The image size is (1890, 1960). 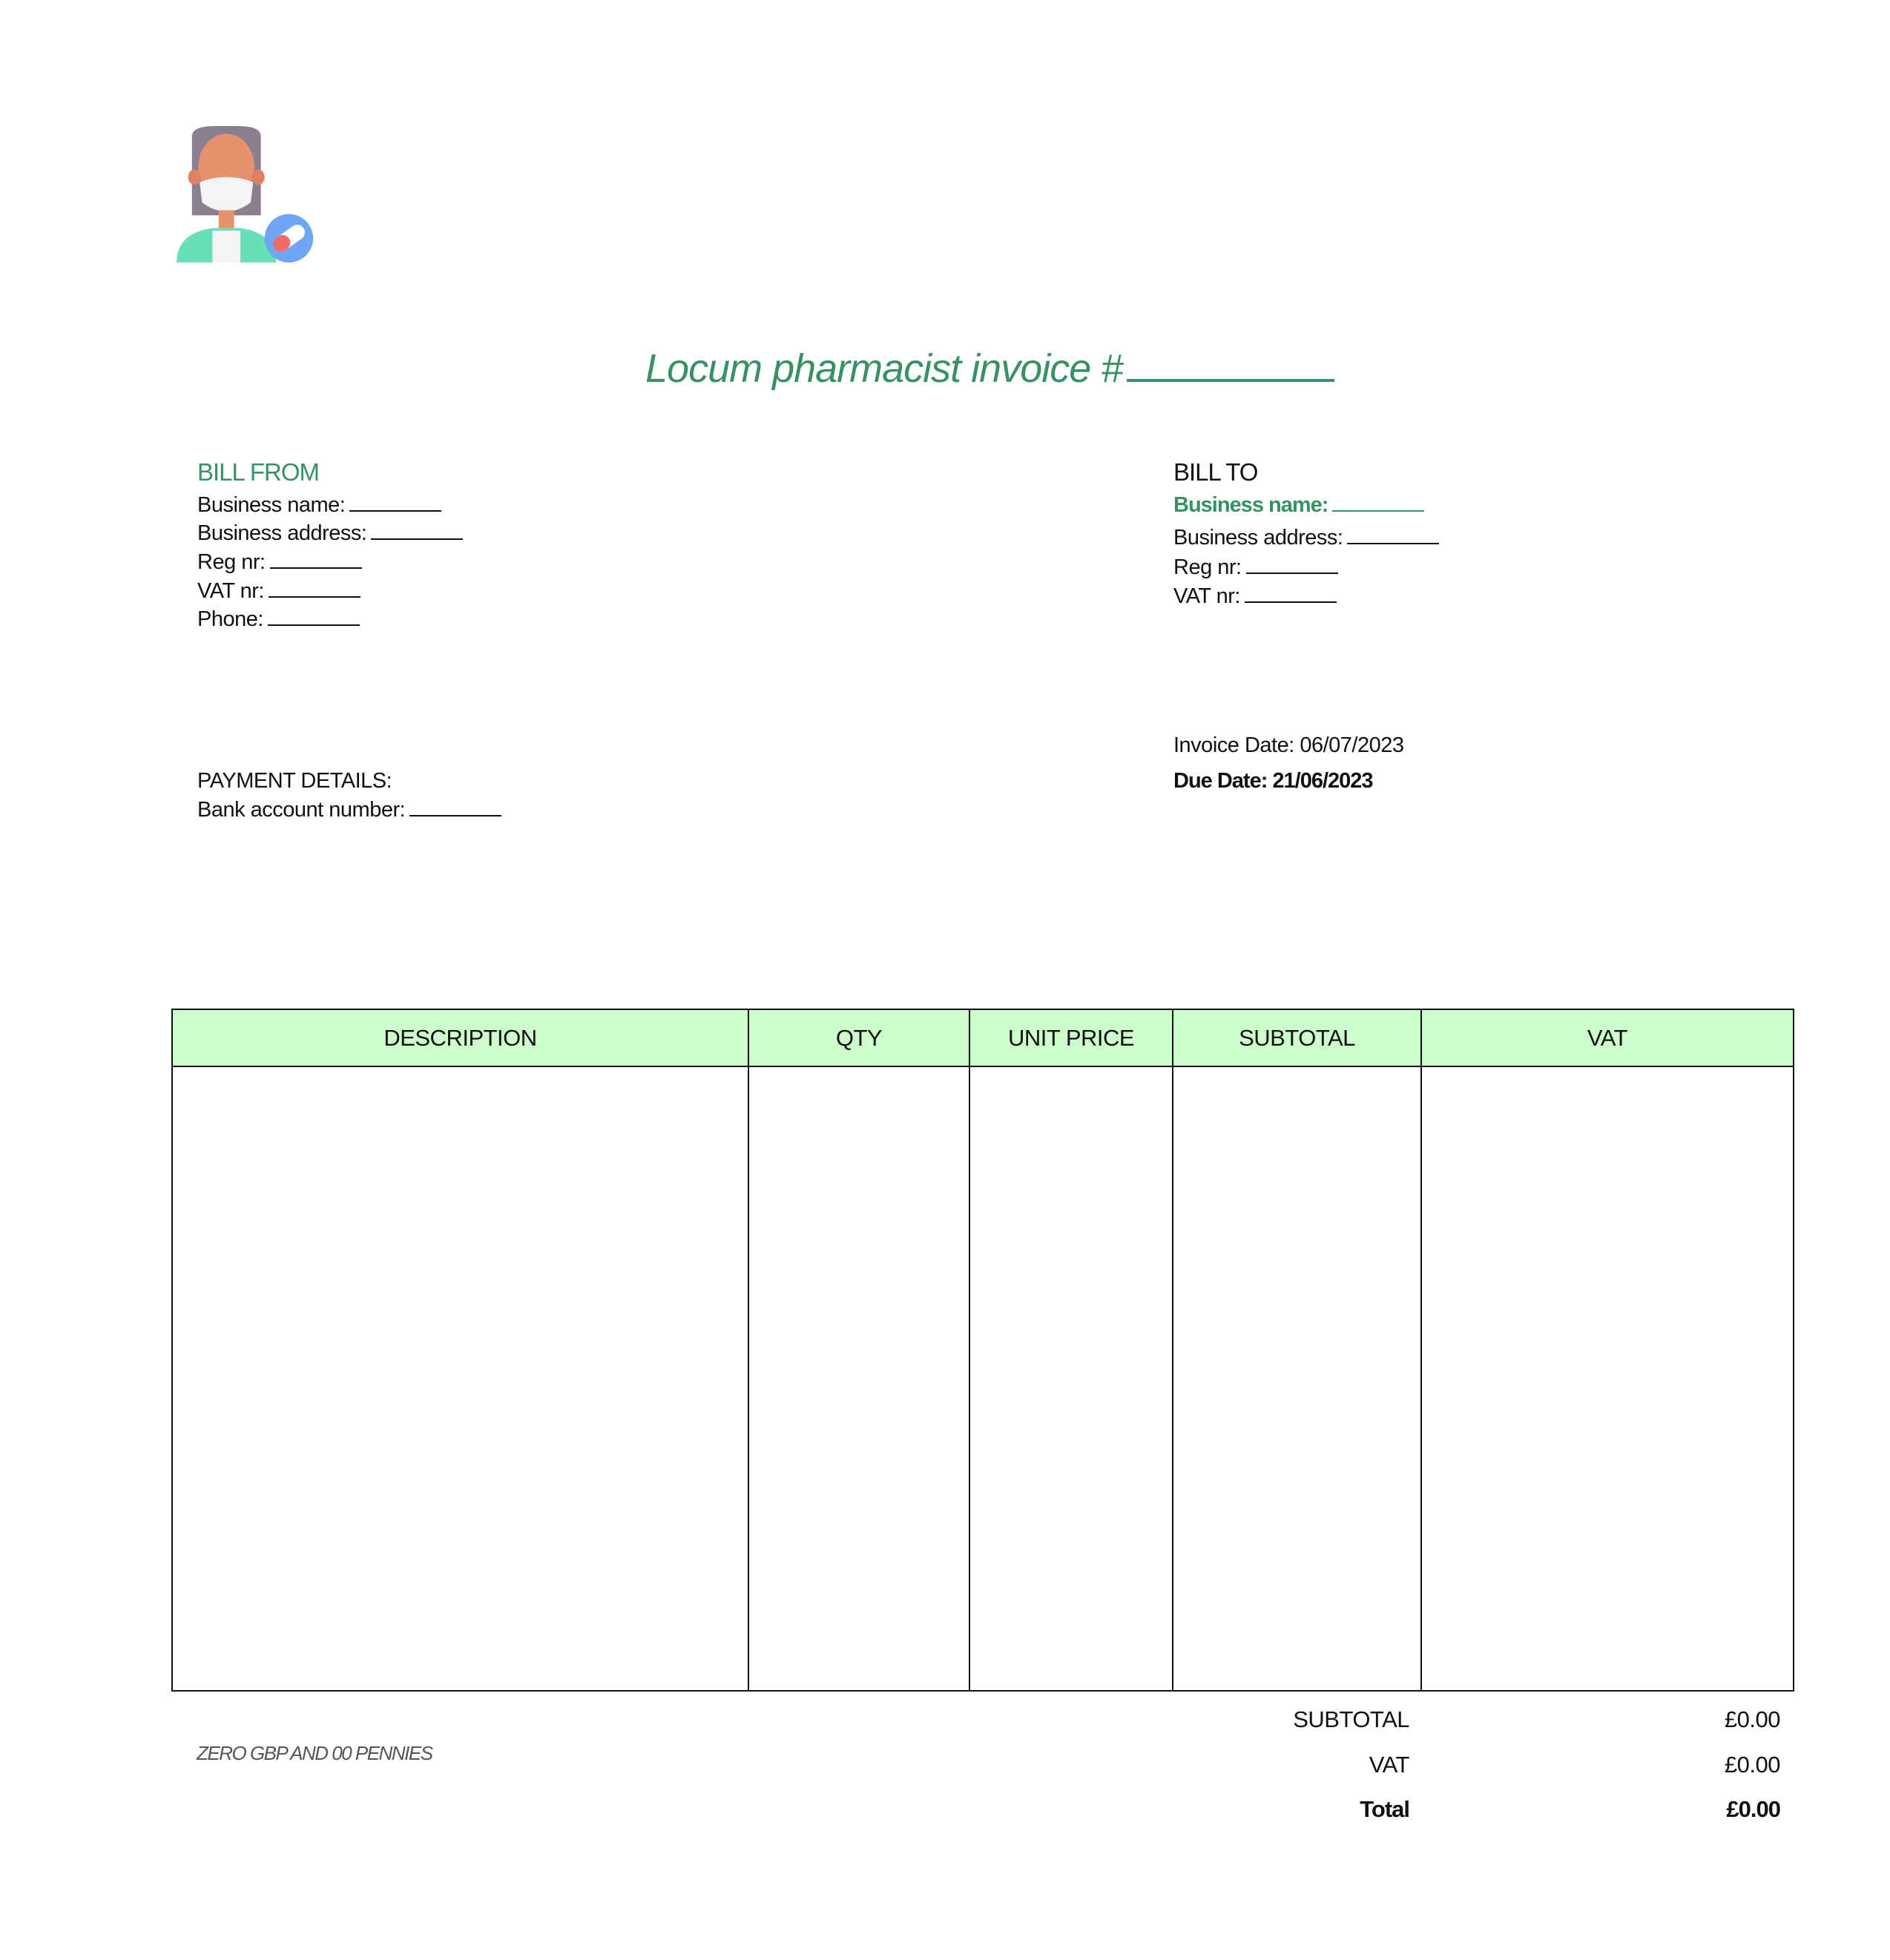 I want to click on col-unit-price: UNIT PRICE, so click(x=1071, y=1038).